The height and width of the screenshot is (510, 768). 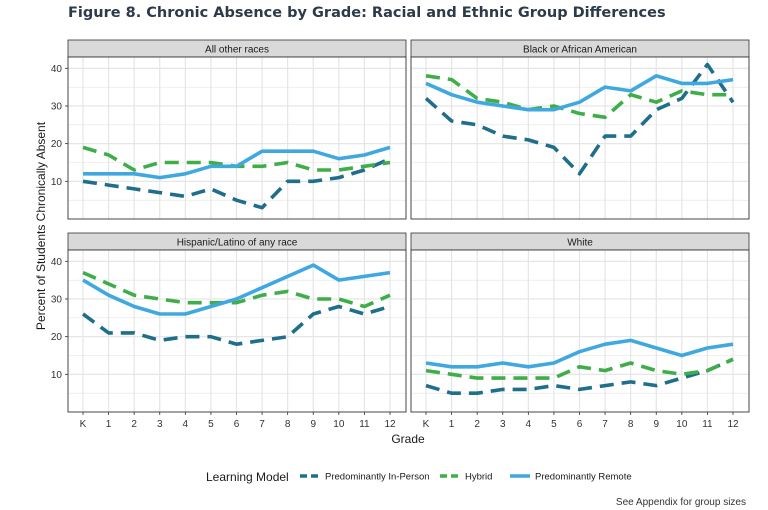 I want to click on facet-3-series-hybrid, so click(x=579, y=368).